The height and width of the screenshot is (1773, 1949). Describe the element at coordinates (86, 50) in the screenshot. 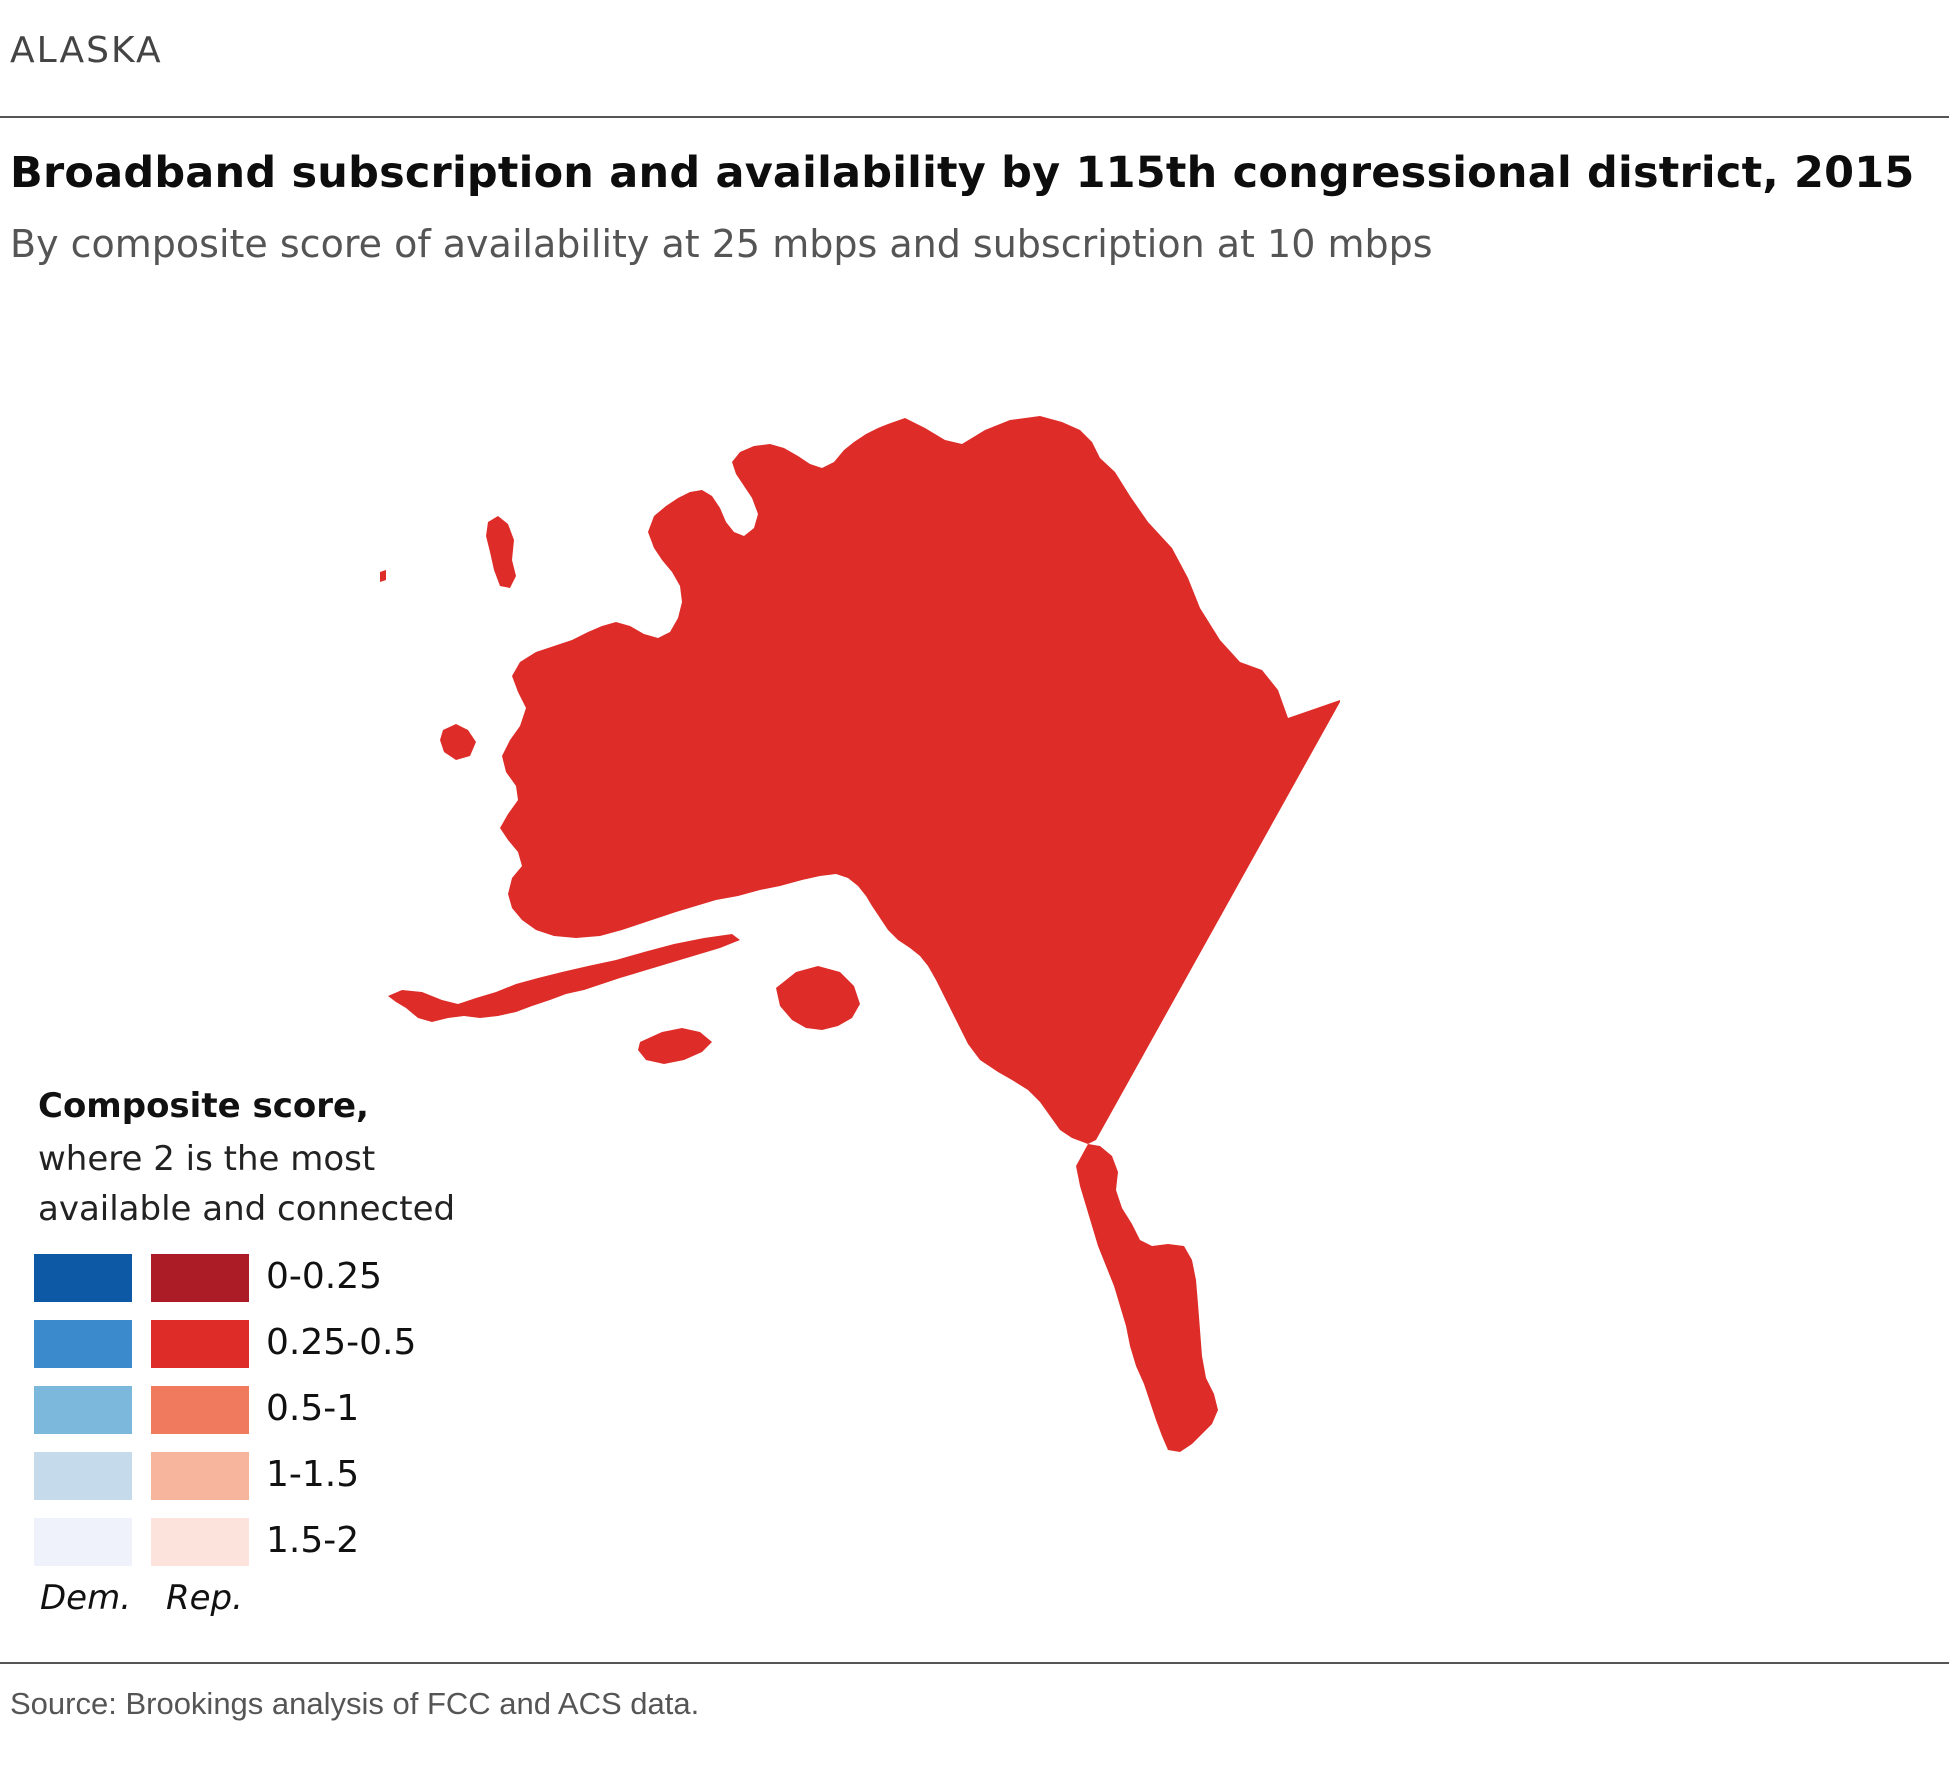

I see `state-label: ALASKA` at that location.